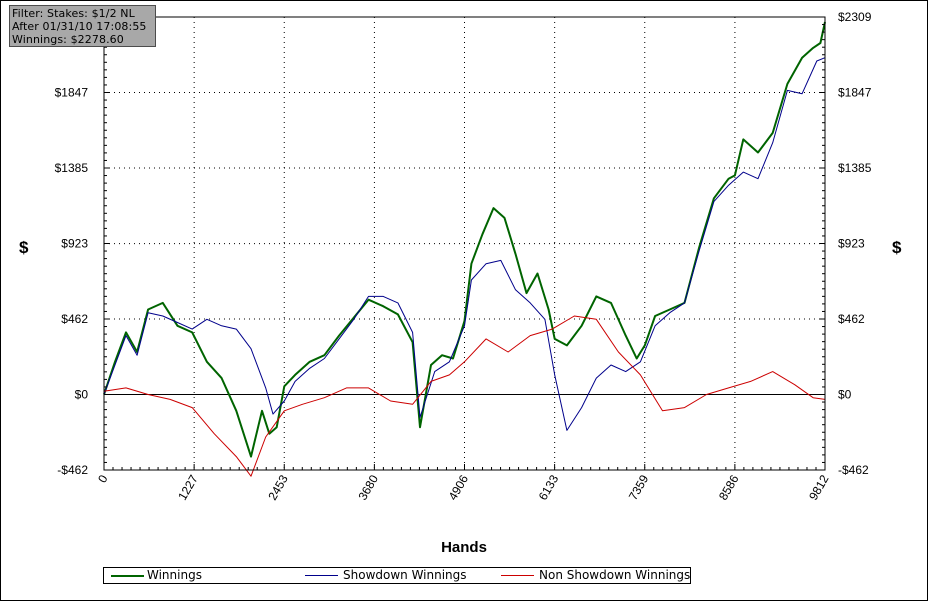 The height and width of the screenshot is (601, 928). What do you see at coordinates (72, 93) in the screenshot?
I see `y-tick-label-left: $1847` at bounding box center [72, 93].